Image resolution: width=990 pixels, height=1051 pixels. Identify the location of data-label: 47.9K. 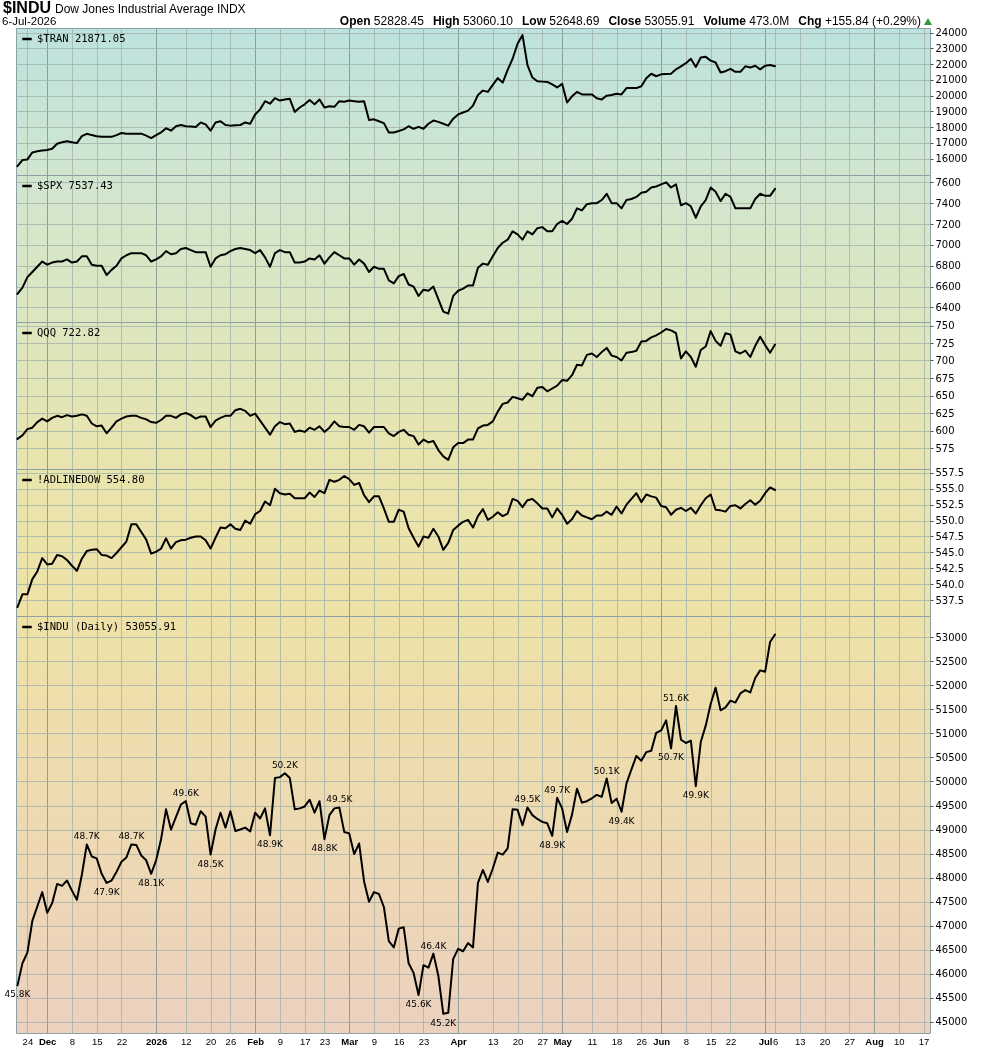
(107, 891).